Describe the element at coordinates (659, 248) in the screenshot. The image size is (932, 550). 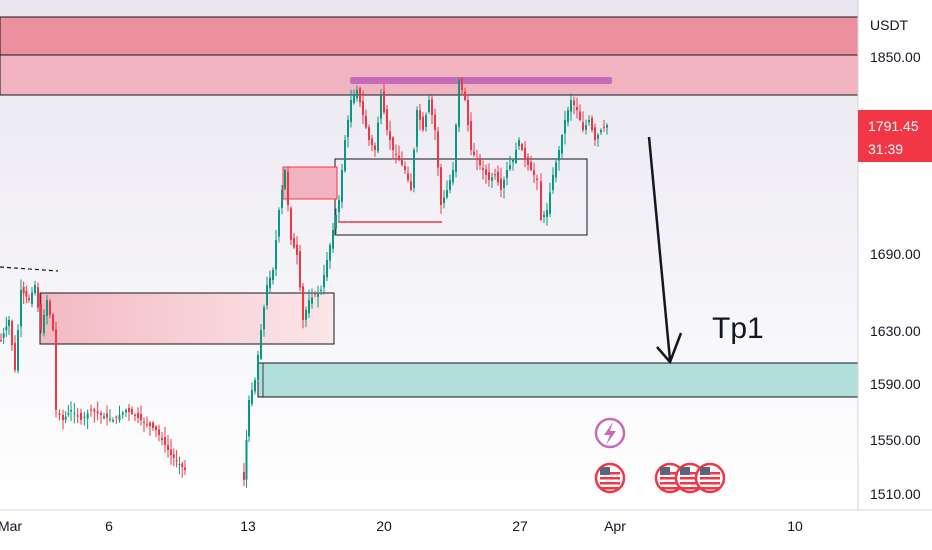
I see `projection-arrow` at that location.